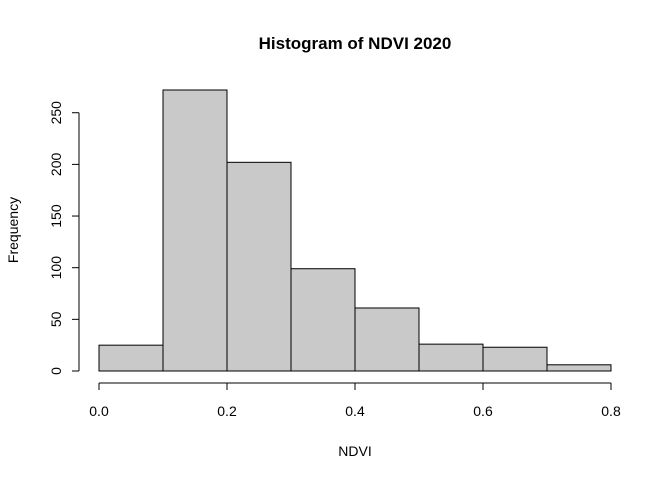  Describe the element at coordinates (56, 319) in the screenshot. I see `y-tick-label: 50` at that location.